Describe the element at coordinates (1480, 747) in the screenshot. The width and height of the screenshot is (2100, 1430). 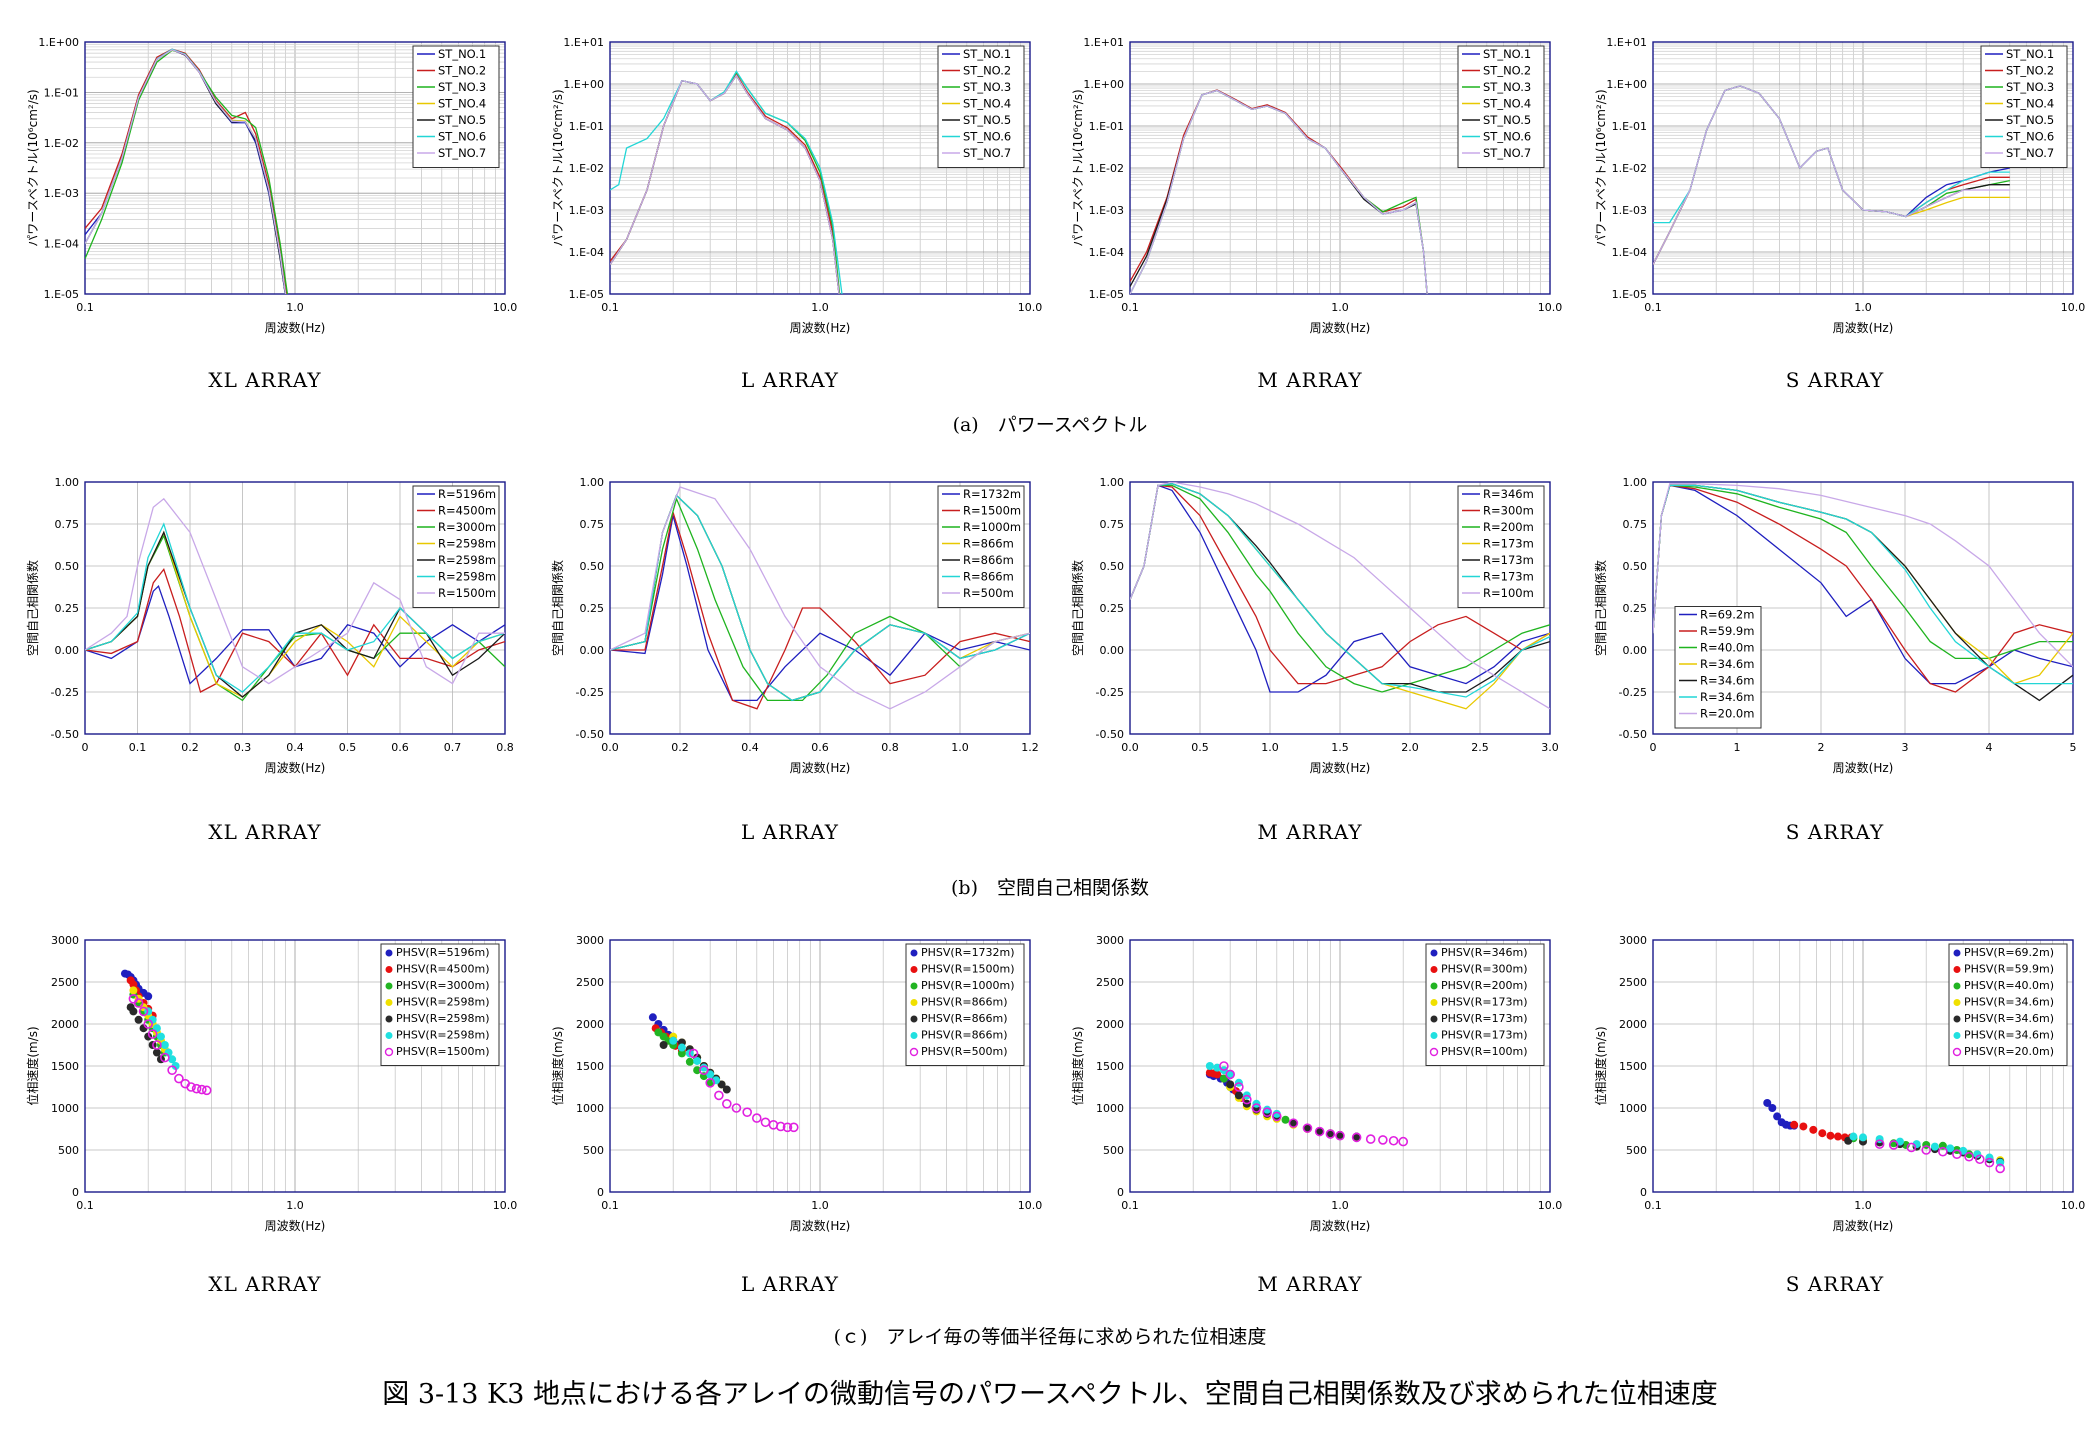
I see `x-tick-label: 2.5` at that location.